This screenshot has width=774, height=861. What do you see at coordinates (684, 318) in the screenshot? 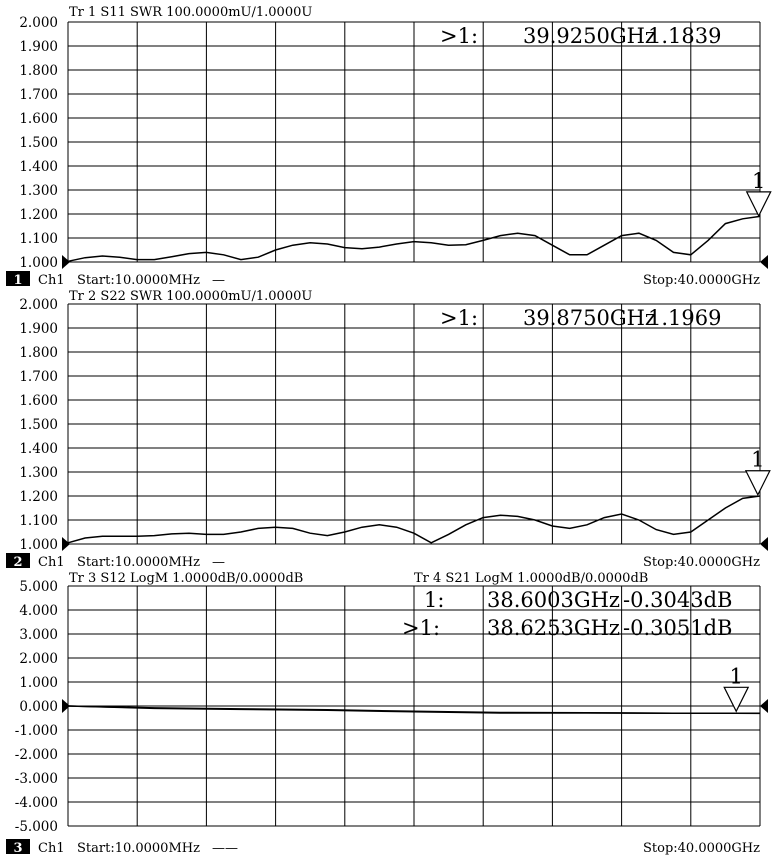
I see `marker-readout-value: 1.1969` at bounding box center [684, 318].